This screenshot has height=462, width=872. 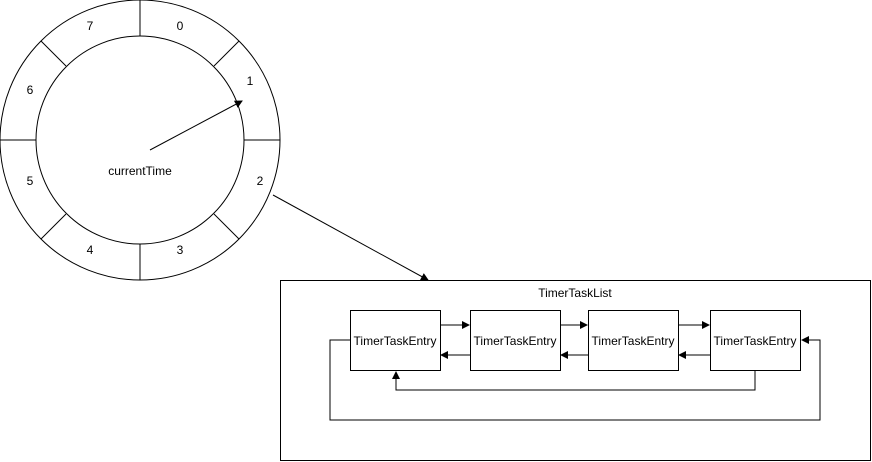 What do you see at coordinates (196, 125) in the screenshot?
I see `current-time-hand` at bounding box center [196, 125].